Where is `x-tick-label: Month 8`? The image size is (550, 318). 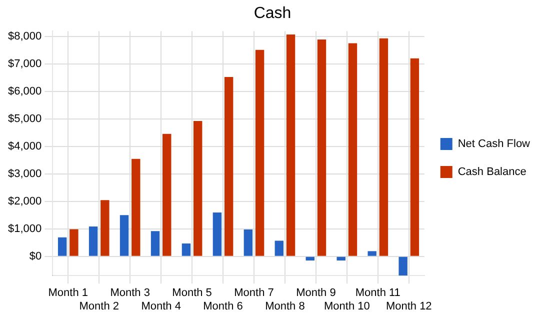
x-tick-label: Month 8 is located at coordinates (285, 306).